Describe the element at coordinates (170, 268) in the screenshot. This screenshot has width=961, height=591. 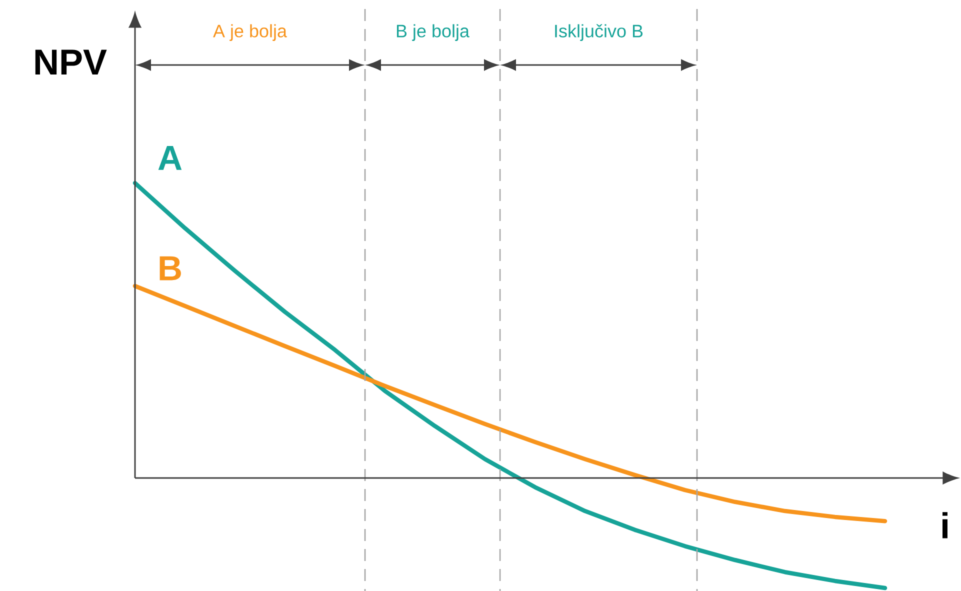
I see `series-label: B` at that location.